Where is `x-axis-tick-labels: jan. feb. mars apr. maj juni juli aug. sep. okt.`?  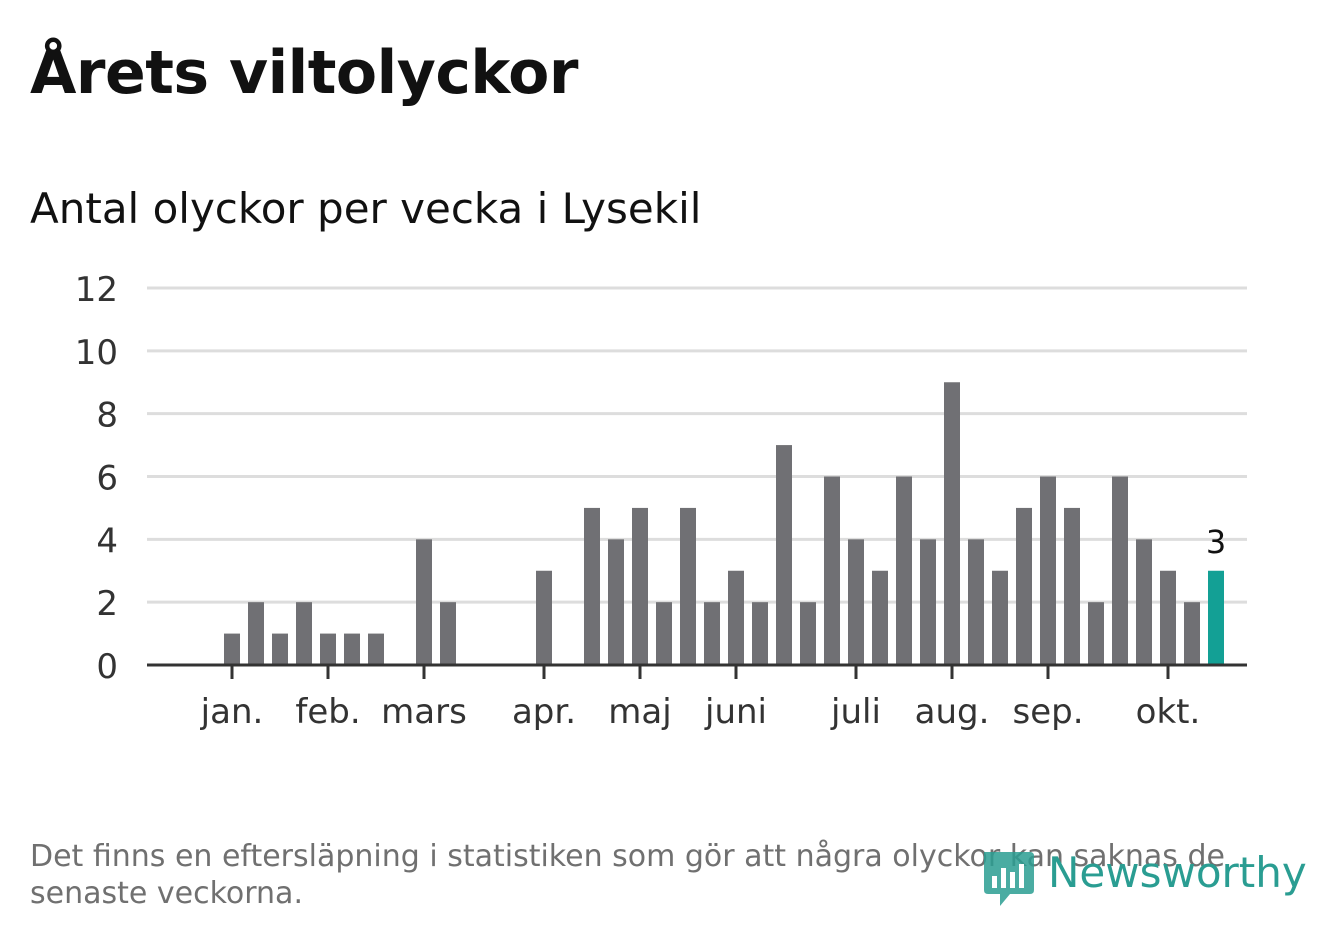
x-axis-tick-labels: jan. feb. mars apr. maj juni juli aug. sep. okt. is located at coordinates (700, 698).